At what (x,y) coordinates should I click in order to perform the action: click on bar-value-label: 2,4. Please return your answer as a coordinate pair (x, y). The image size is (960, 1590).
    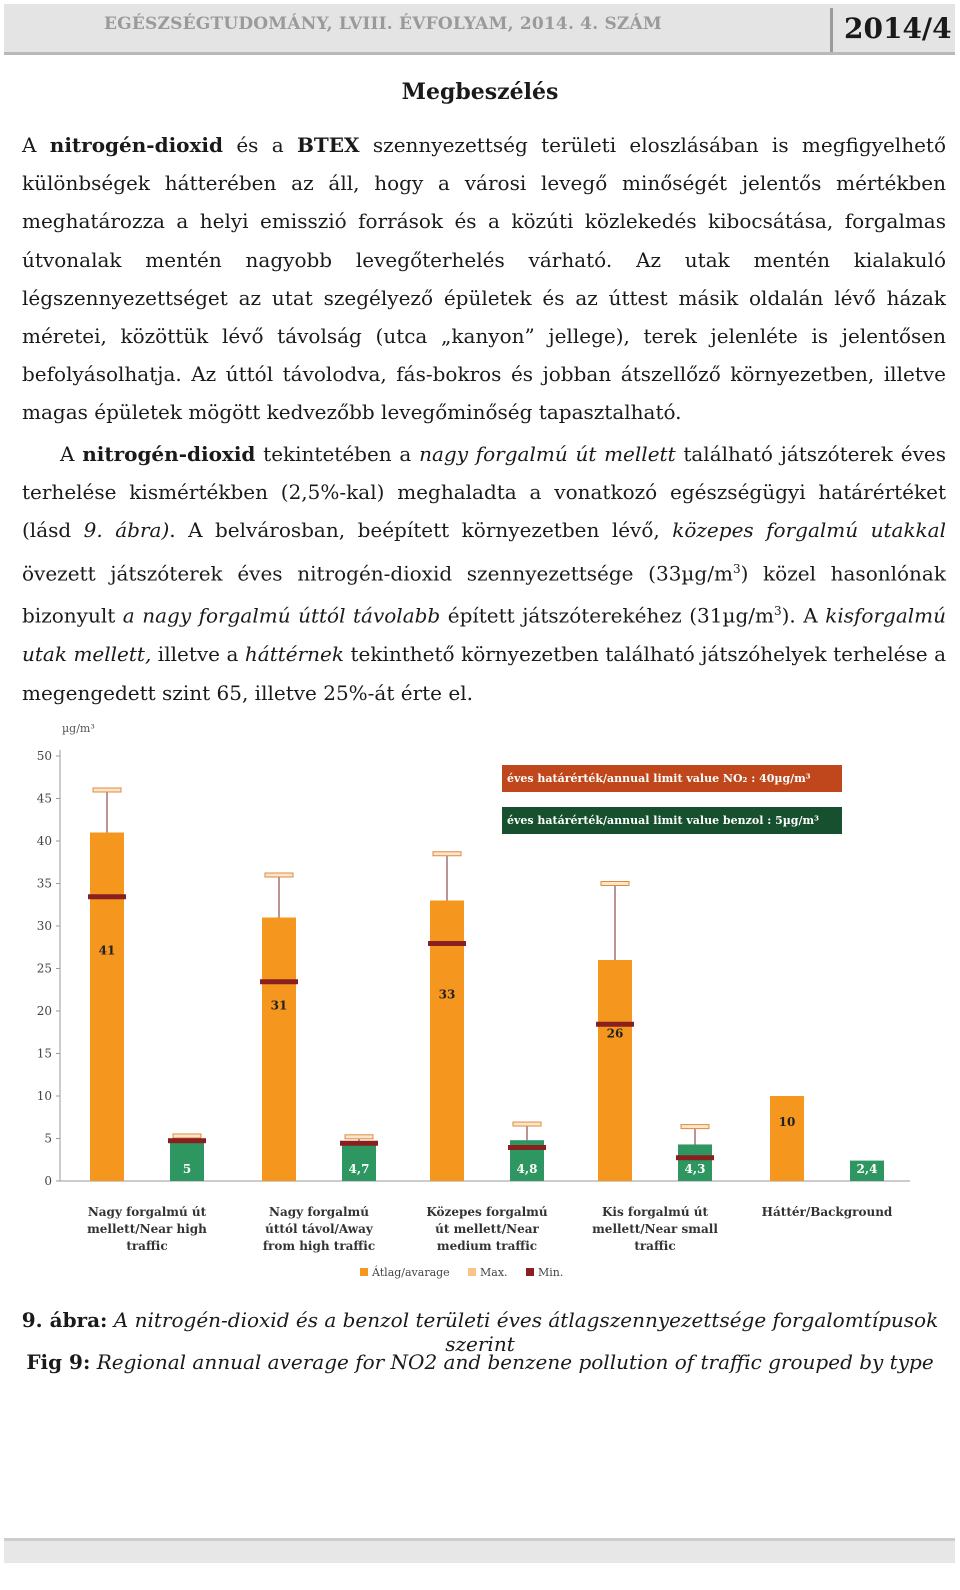
    Looking at the image, I should click on (867, 1169).